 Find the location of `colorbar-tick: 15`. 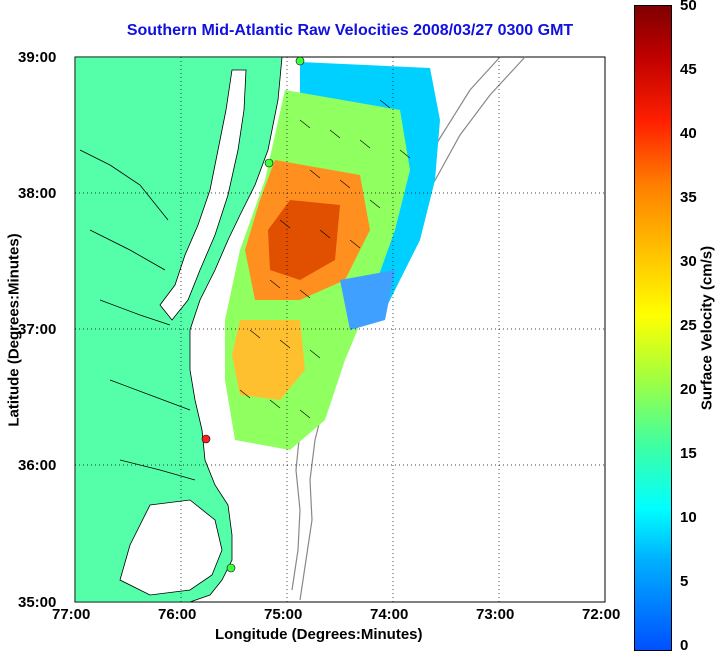

colorbar-tick: 15 is located at coordinates (688, 453).